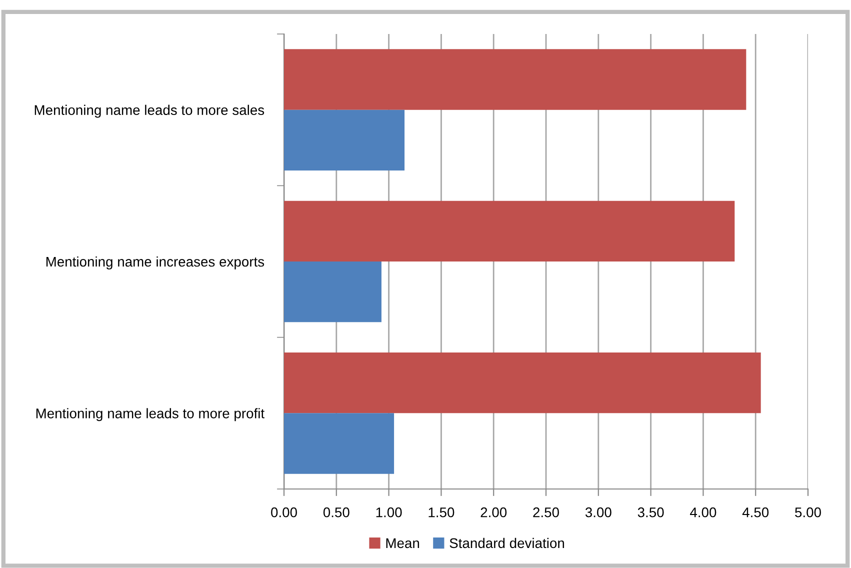 Image resolution: width=851 pixels, height=568 pixels. Describe the element at coordinates (389, 512) in the screenshot. I see `x-tick-label: 1.00` at that location.